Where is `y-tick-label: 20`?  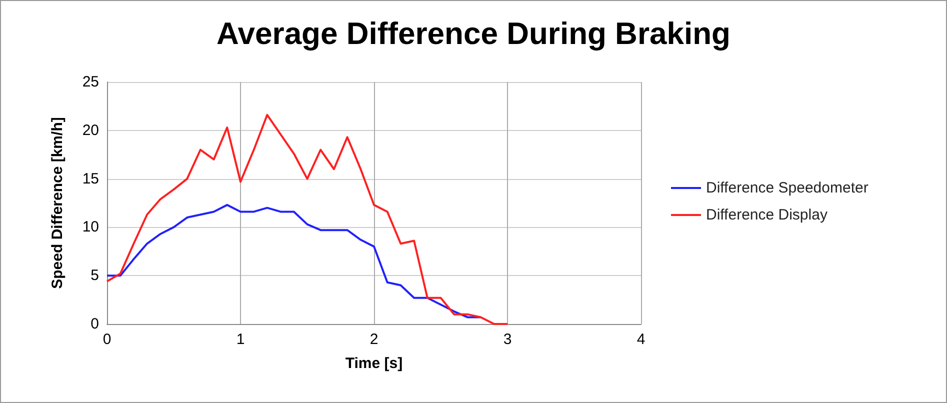
y-tick-label: 20 is located at coordinates (90, 130).